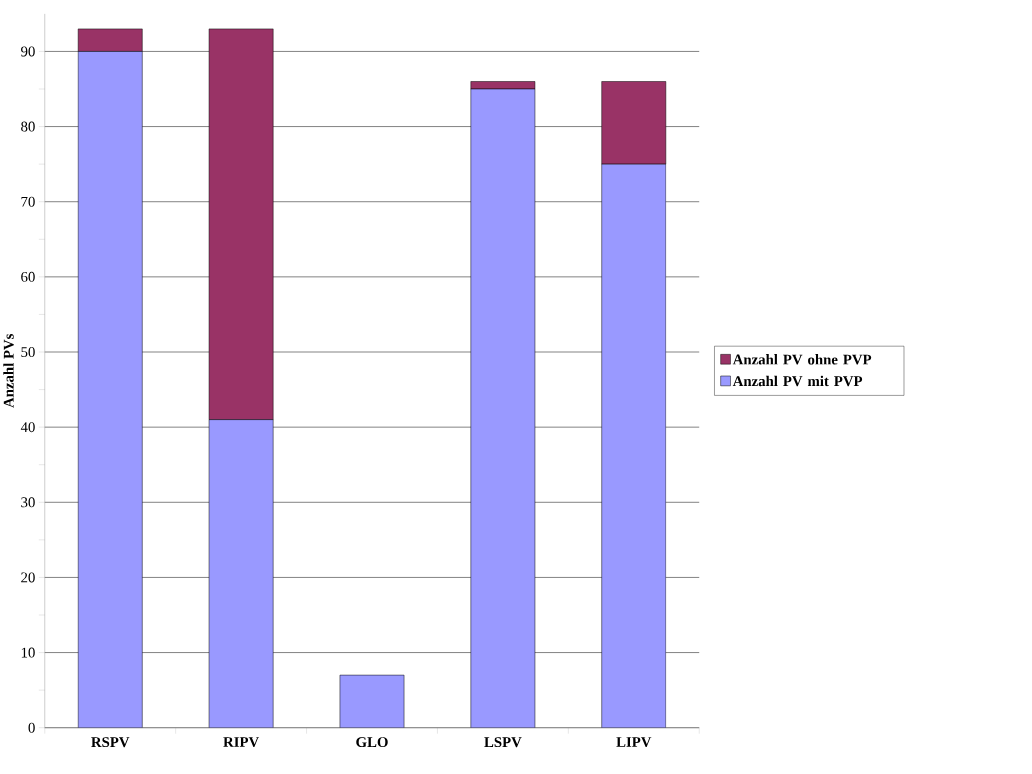  What do you see at coordinates (28, 652) in the screenshot?
I see `y-tick-label: 10` at bounding box center [28, 652].